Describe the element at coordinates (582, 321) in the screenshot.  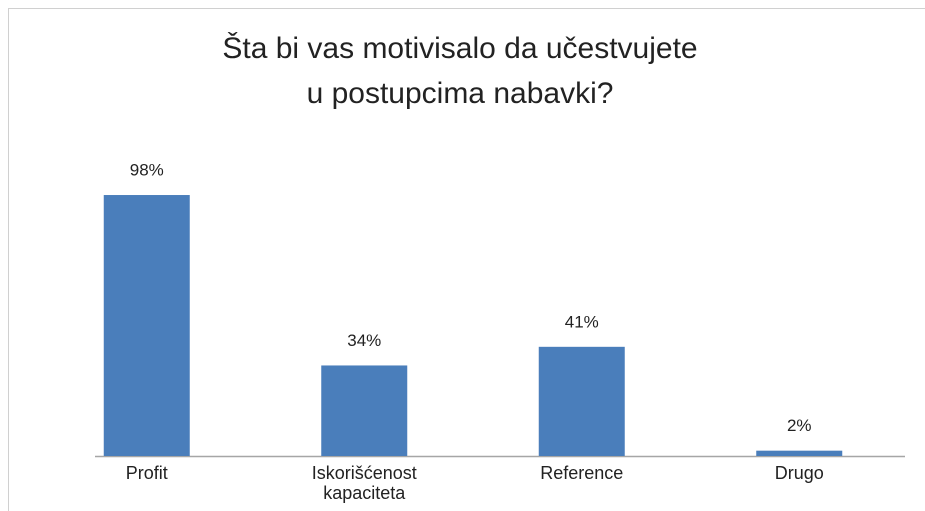
I see `data-label: 41%` at that location.